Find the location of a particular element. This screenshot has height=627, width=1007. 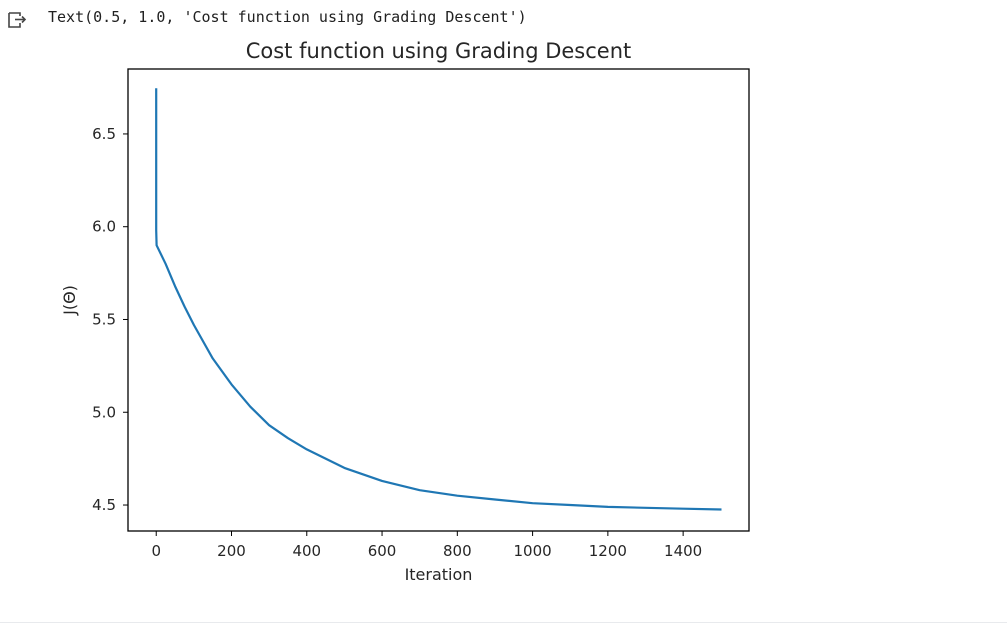

x-tick-label: 800 is located at coordinates (457, 551).